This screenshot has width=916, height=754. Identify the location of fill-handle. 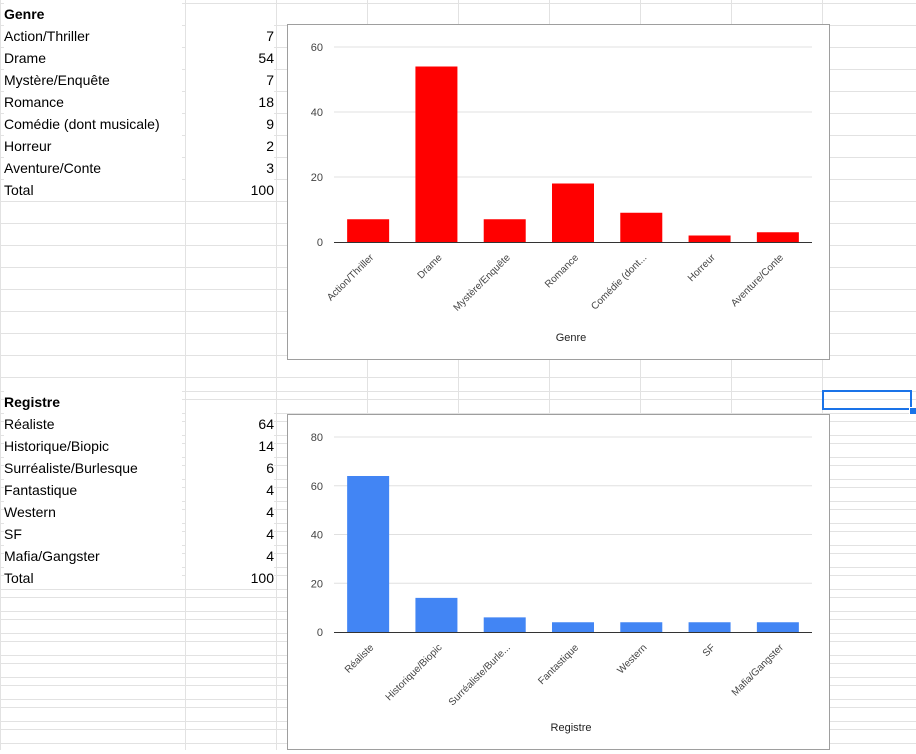
(912, 411).